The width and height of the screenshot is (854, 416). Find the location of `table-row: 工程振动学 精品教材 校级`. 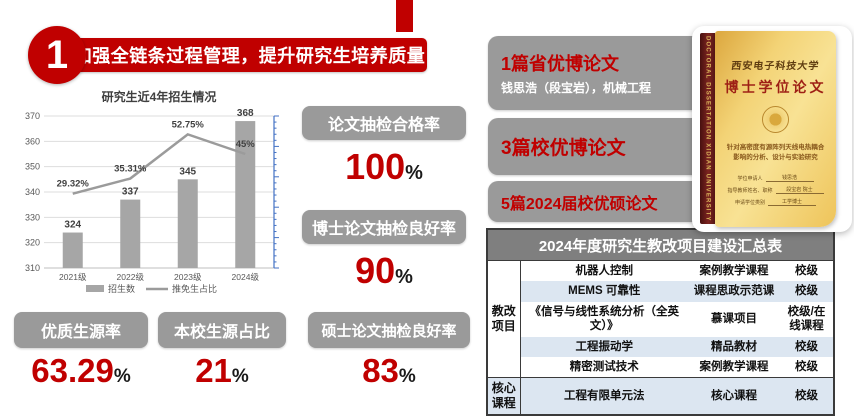

table-row: 工程振动学 精品教材 校级 is located at coordinates (660, 346).